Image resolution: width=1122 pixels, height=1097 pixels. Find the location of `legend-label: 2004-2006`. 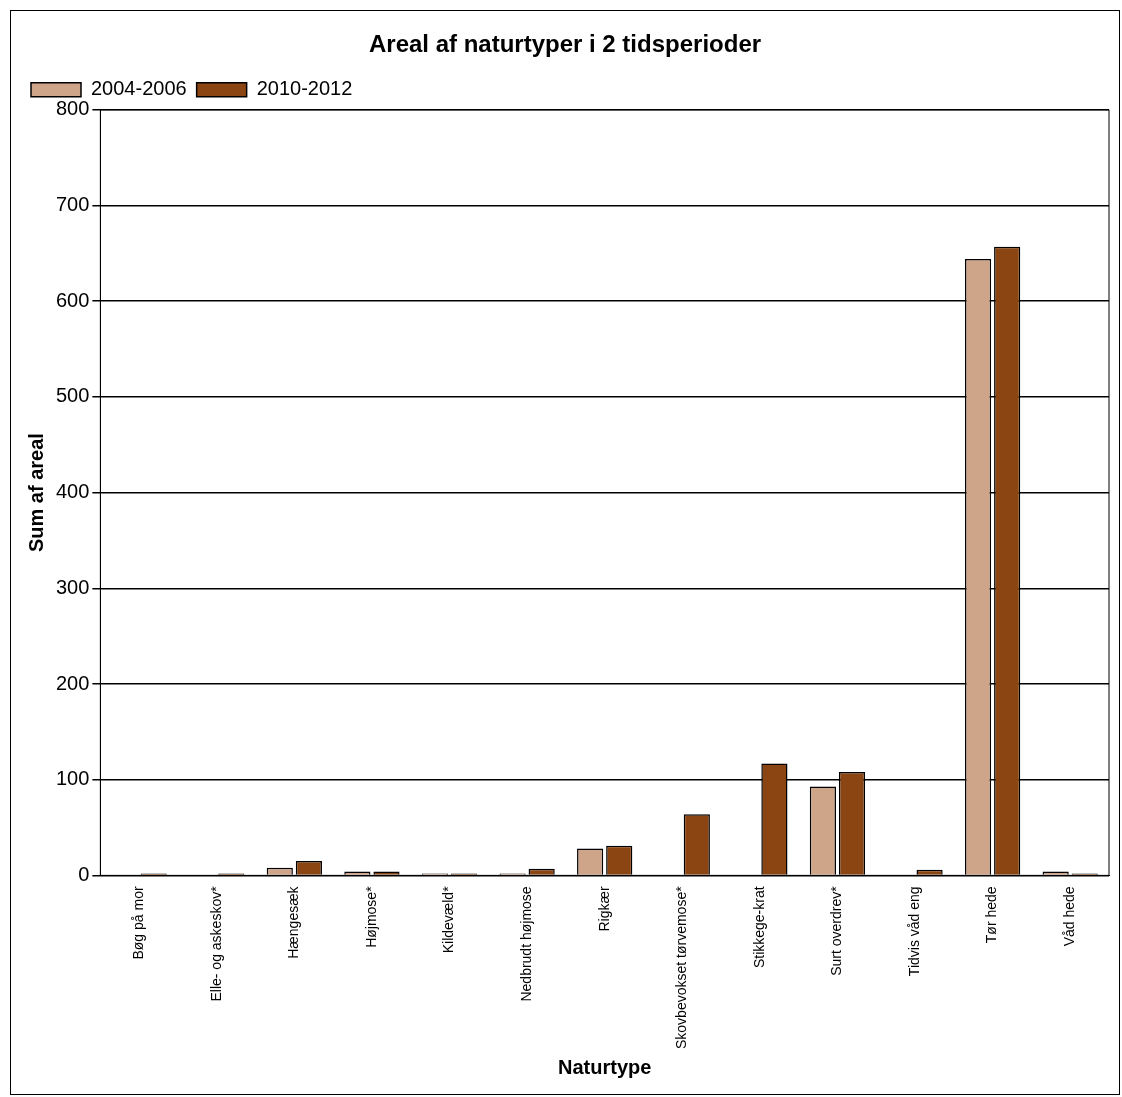

legend-label: 2004-2006 is located at coordinates (139, 88).